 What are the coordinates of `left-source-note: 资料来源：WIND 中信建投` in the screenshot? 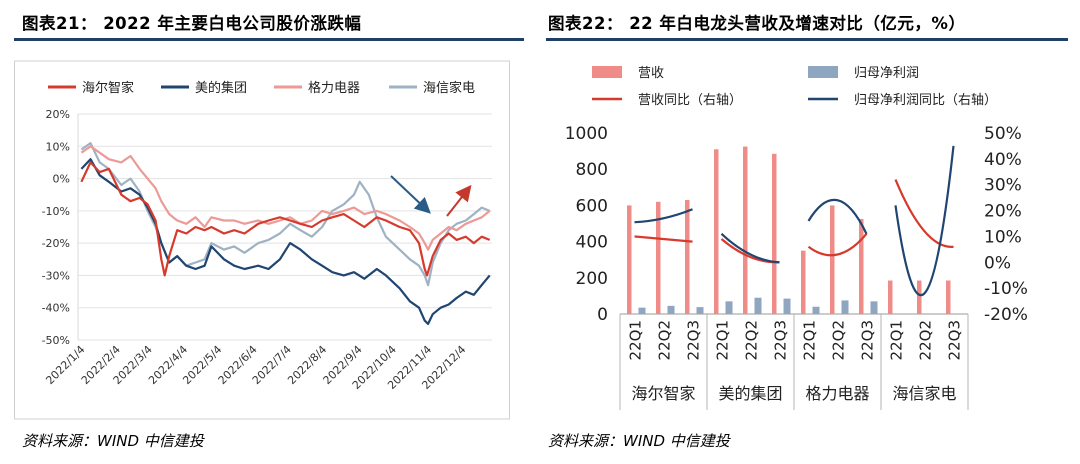 It's located at (113, 441).